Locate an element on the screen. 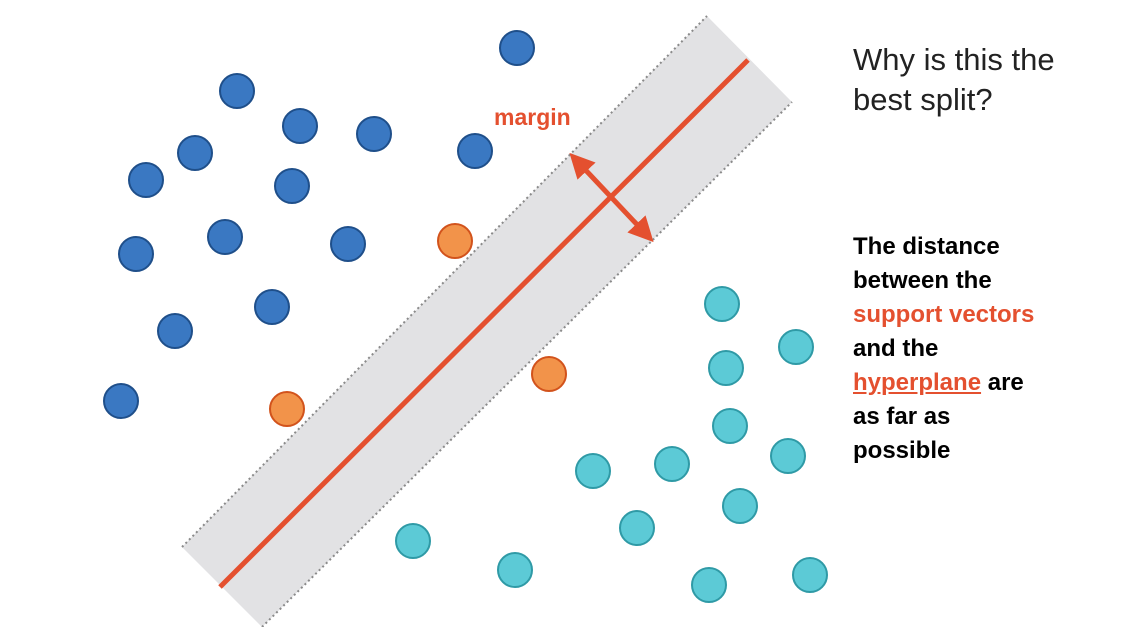  question-text: Why is this the best split? is located at coordinates (954, 79).